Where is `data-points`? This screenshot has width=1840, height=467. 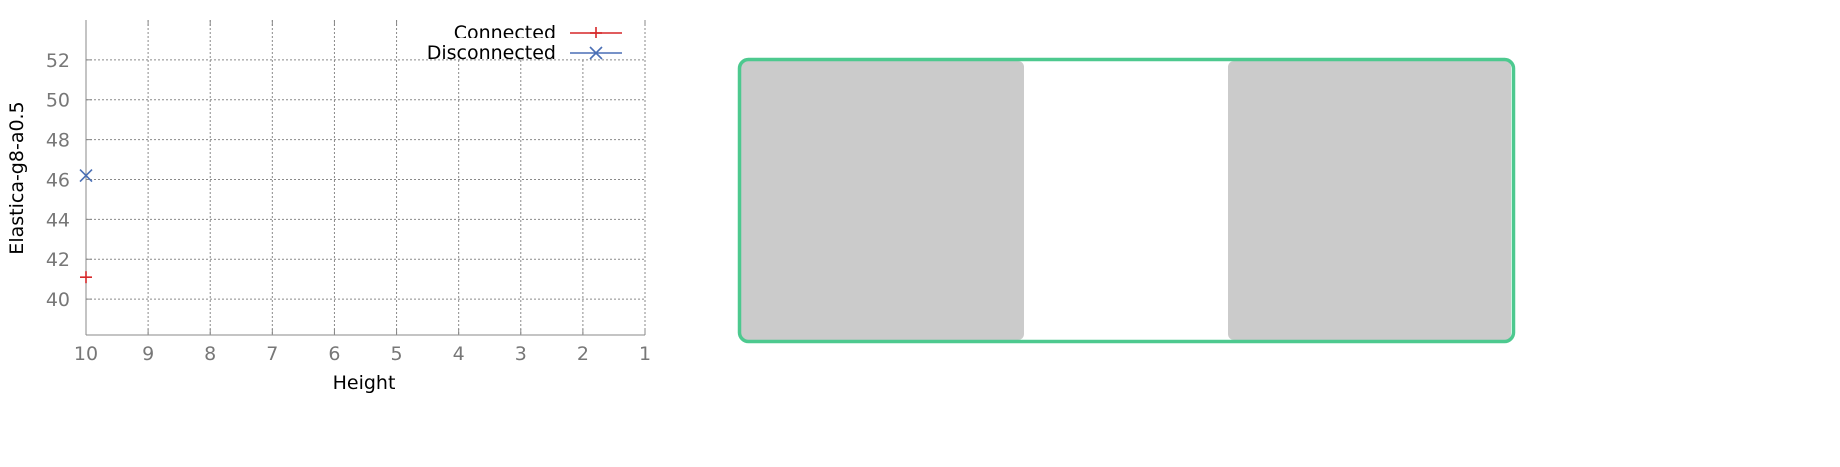
data-points is located at coordinates (86, 226).